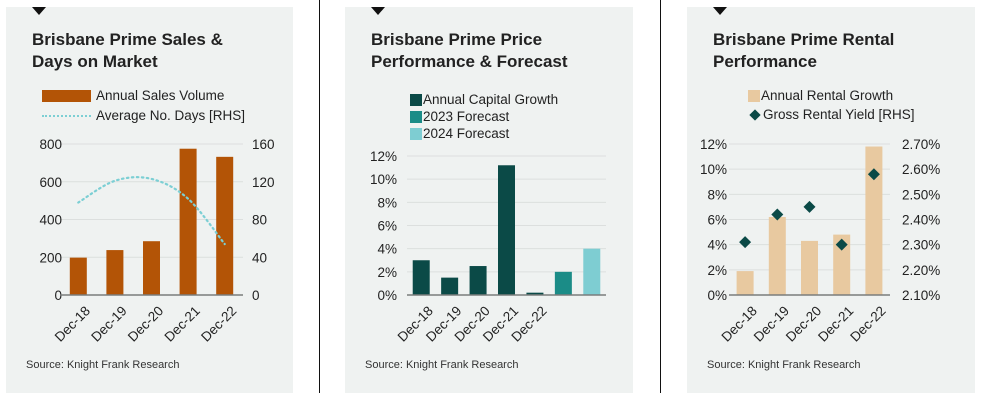 The height and width of the screenshot is (402, 981). Describe the element at coordinates (263, 144) in the screenshot. I see `y-right-tick-label: 160` at that location.